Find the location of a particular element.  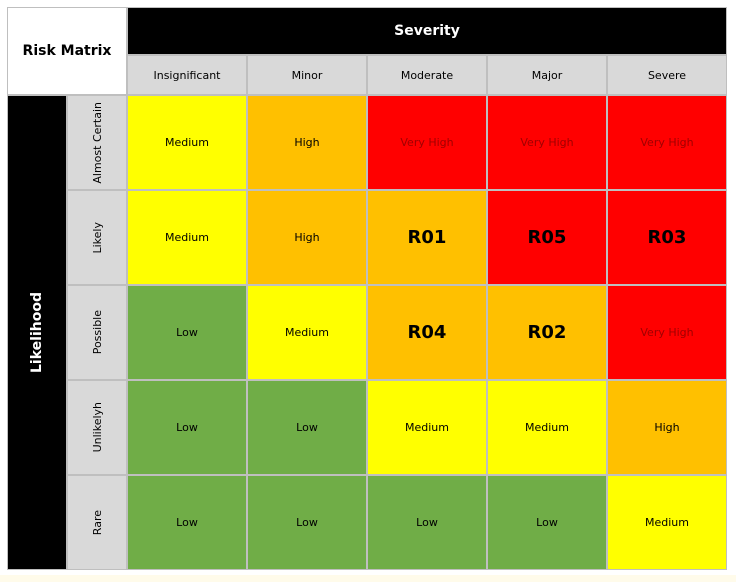

matrix-title: Risk Matrix is located at coordinates (67, 51).